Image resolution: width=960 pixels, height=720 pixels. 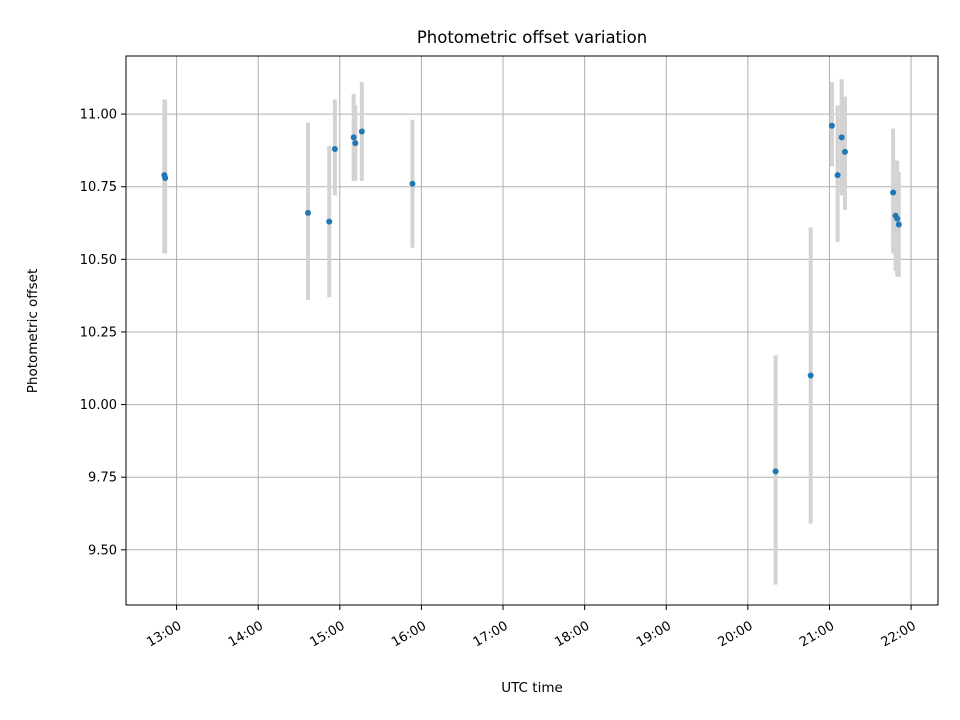 I want to click on y-tick-label: 10.00, so click(x=98, y=405).